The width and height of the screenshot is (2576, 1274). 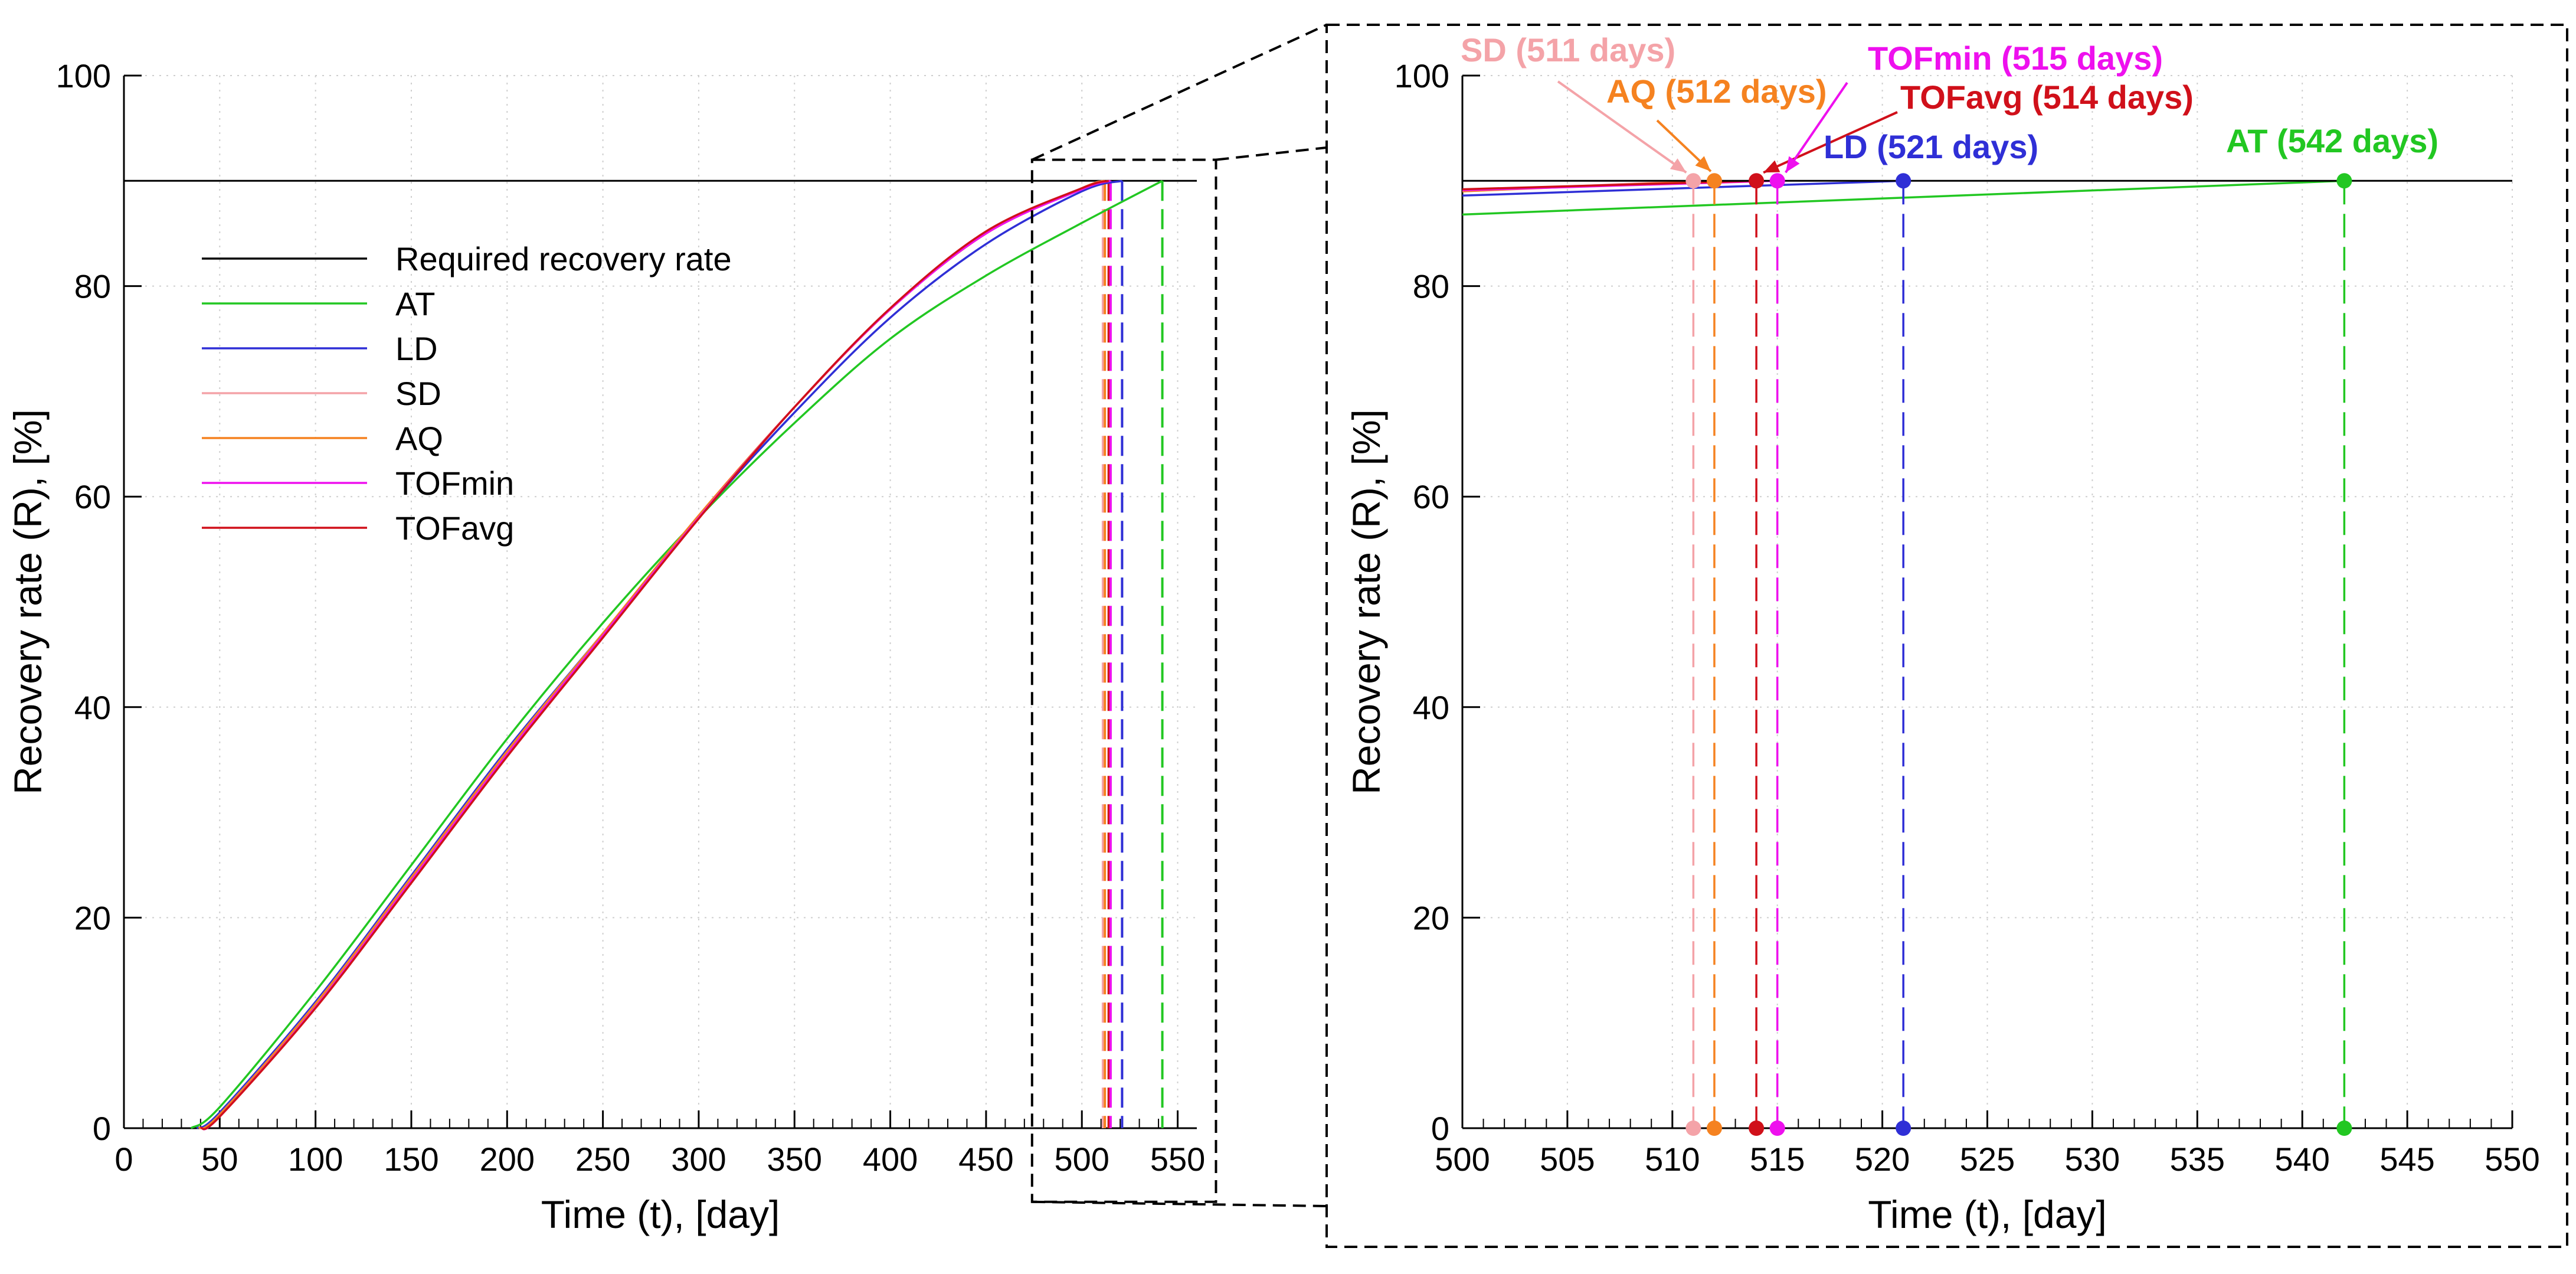 I want to click on marker-bottom-aq, so click(x=1714, y=1129).